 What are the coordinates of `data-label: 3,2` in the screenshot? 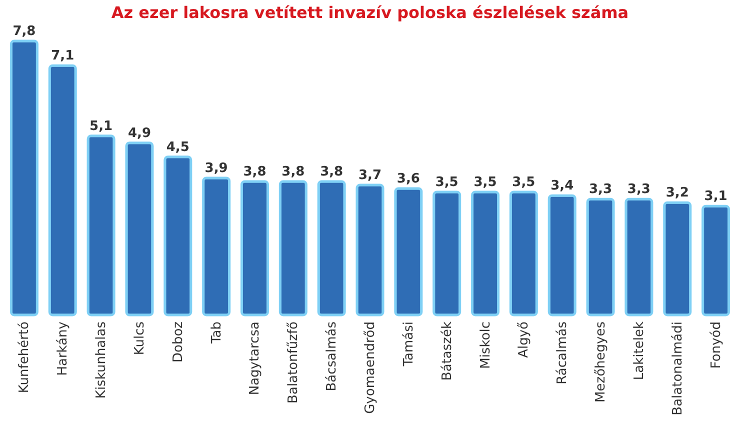 It's located at (677, 193).